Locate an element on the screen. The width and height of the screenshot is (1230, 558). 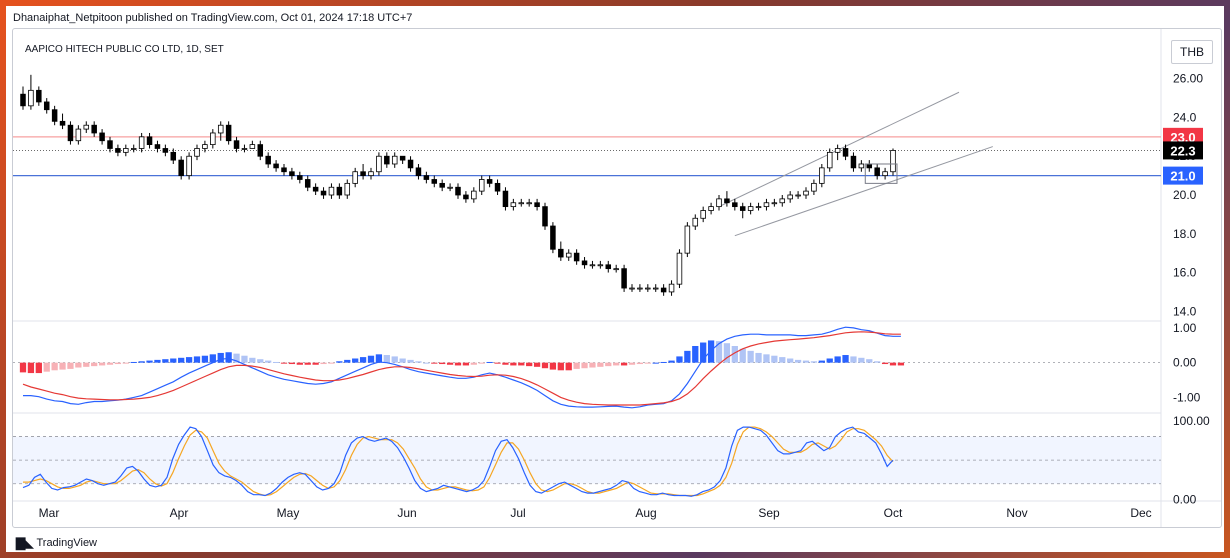
footer: ▇◣ TradingView is located at coordinates (56, 543).